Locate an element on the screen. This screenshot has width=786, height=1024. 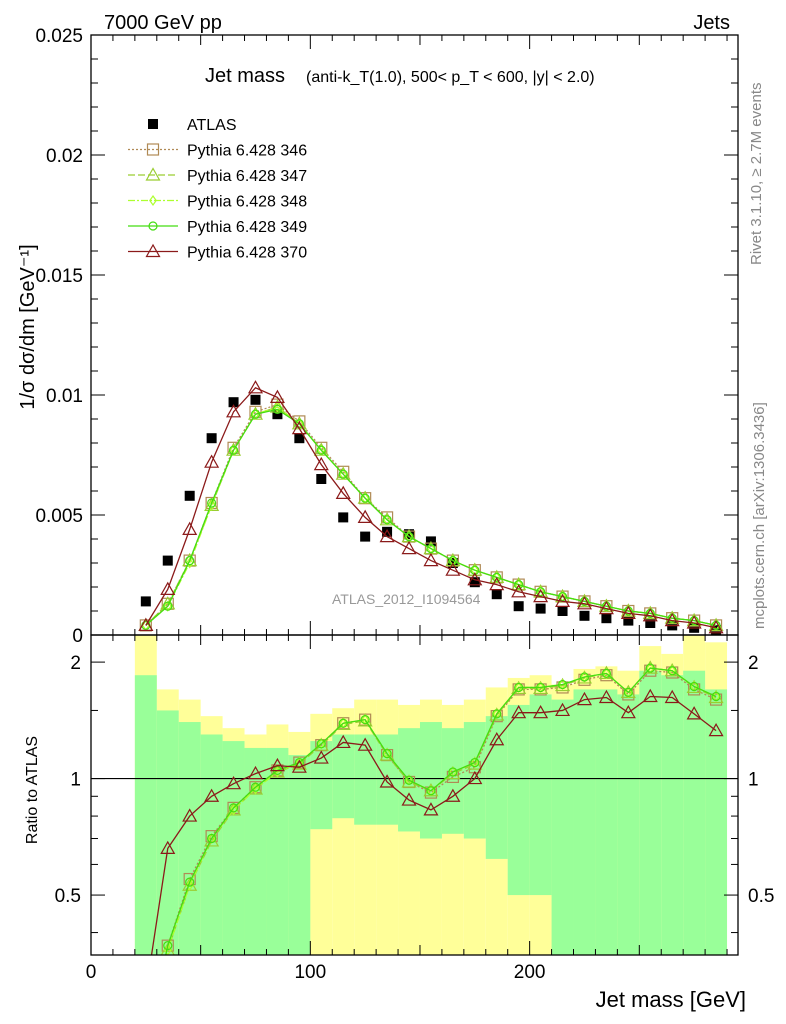
mcplots-label: mcplots.cern.ch [arXiv:1306.3436] is located at coordinates (759, 515).